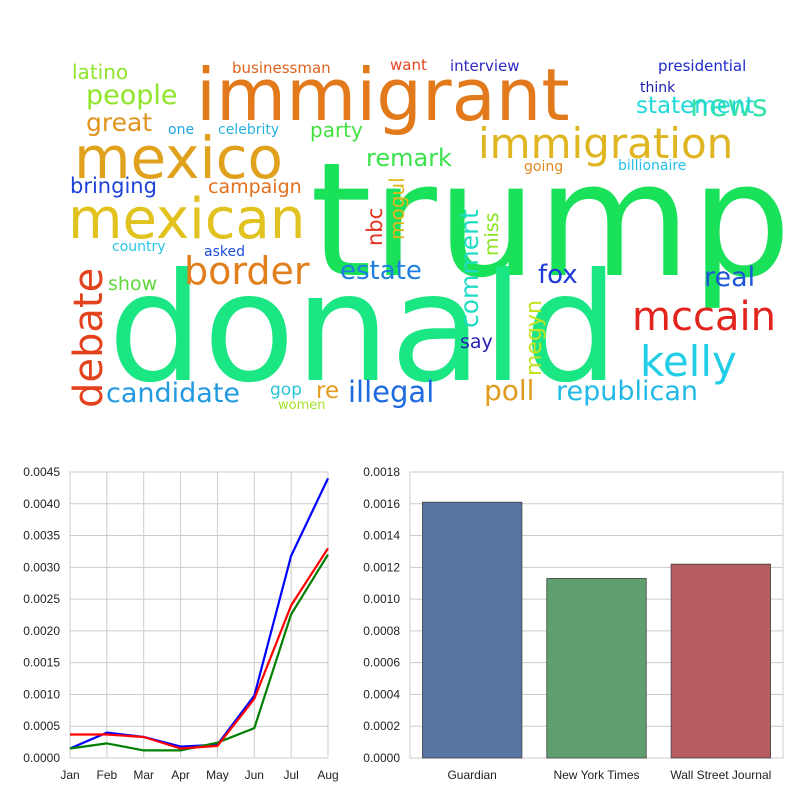 The image size is (800, 800). I want to click on word-immigration: immigration, so click(605, 143).